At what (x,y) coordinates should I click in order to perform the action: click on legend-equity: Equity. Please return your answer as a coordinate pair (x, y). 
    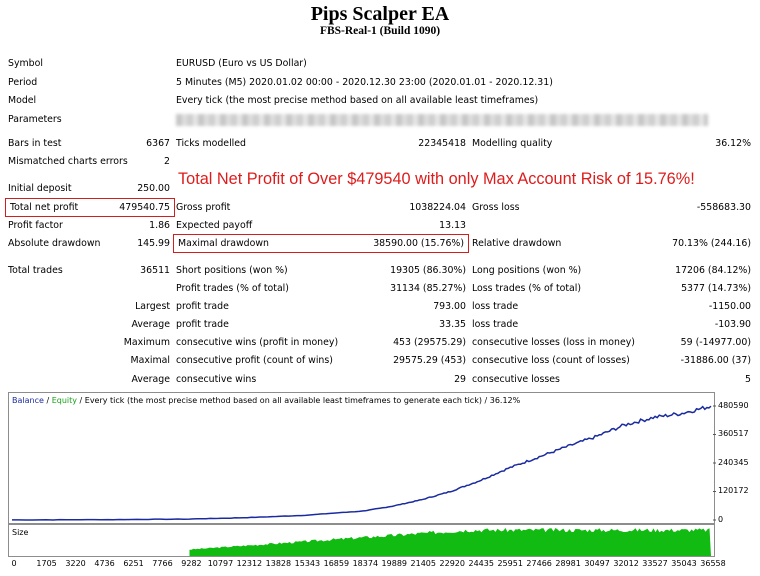
    Looking at the image, I should click on (64, 400).